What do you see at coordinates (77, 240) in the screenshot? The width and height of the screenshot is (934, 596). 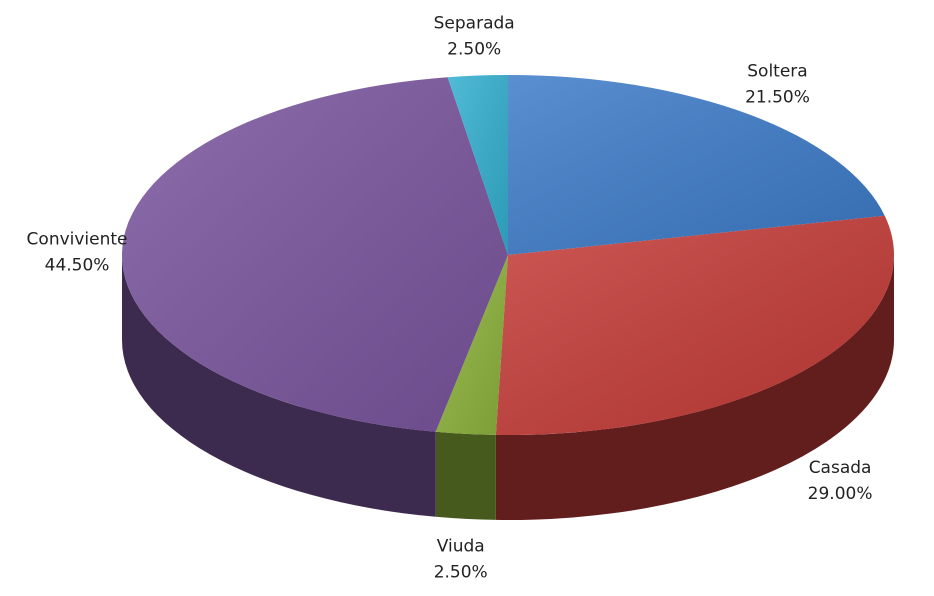 I see `slice-label: Conviviente` at bounding box center [77, 240].